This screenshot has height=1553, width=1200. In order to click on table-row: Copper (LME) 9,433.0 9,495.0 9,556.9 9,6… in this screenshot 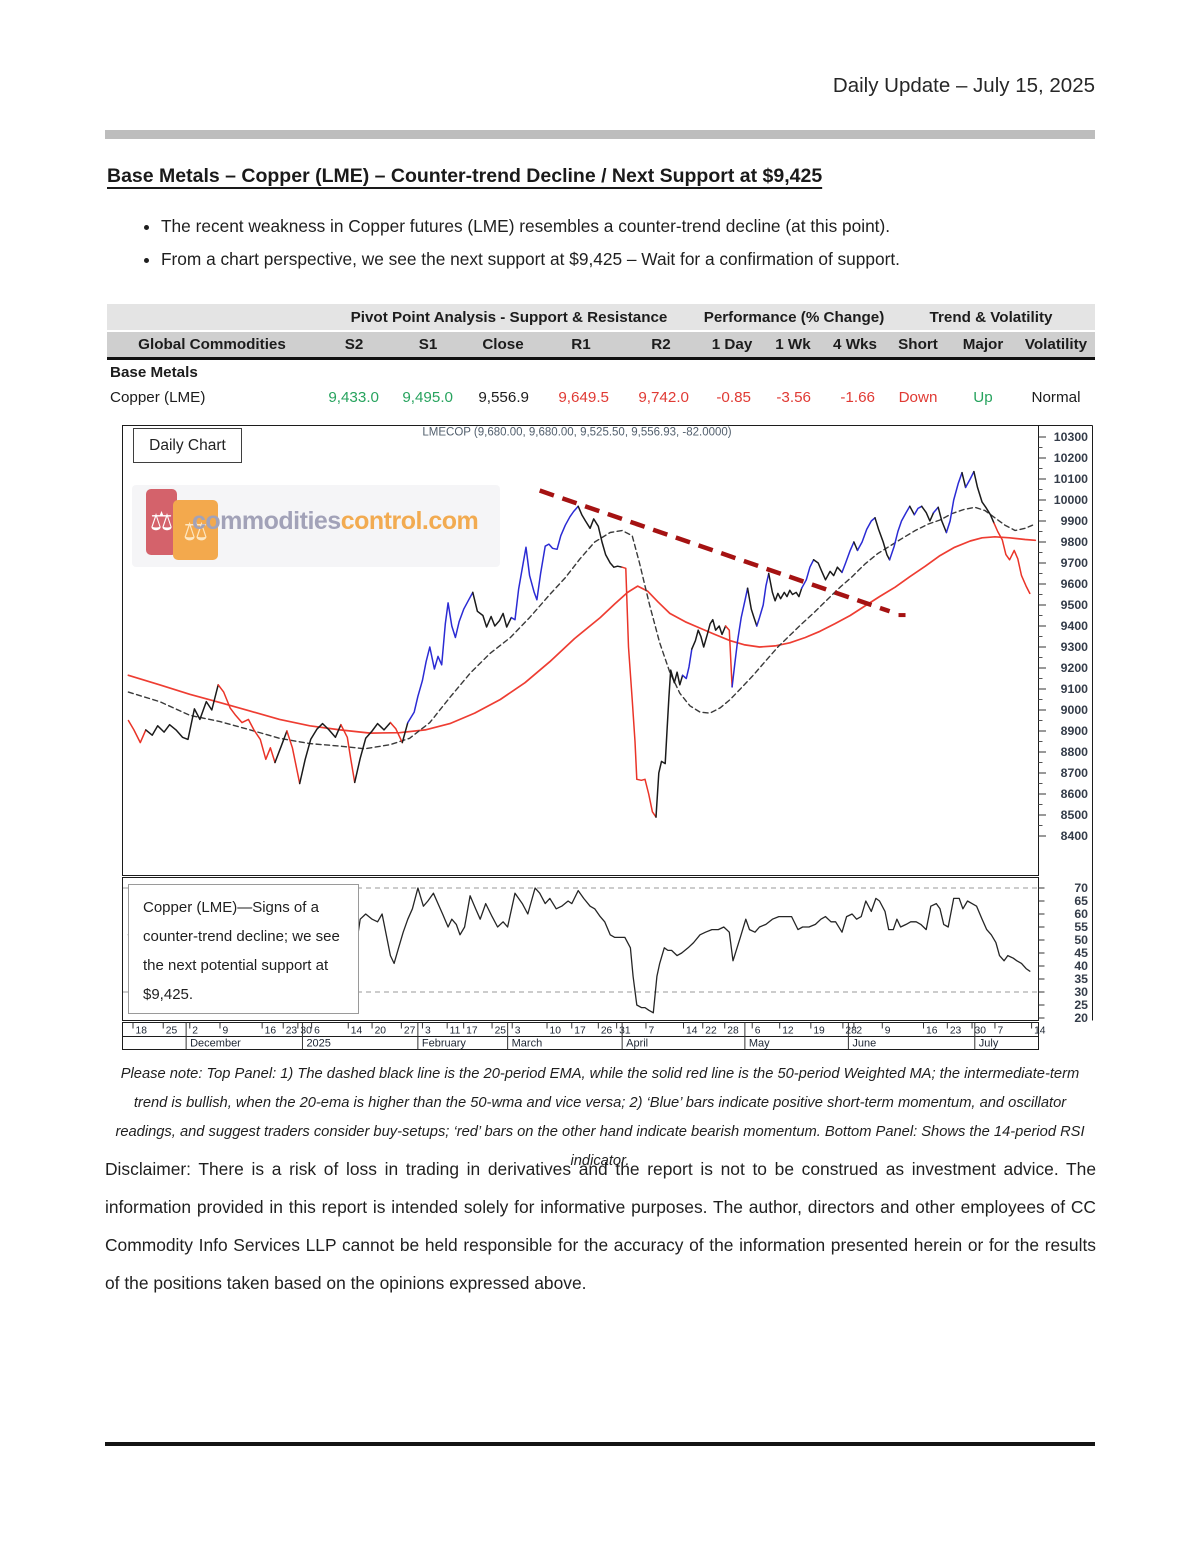, I will do `click(601, 398)`.